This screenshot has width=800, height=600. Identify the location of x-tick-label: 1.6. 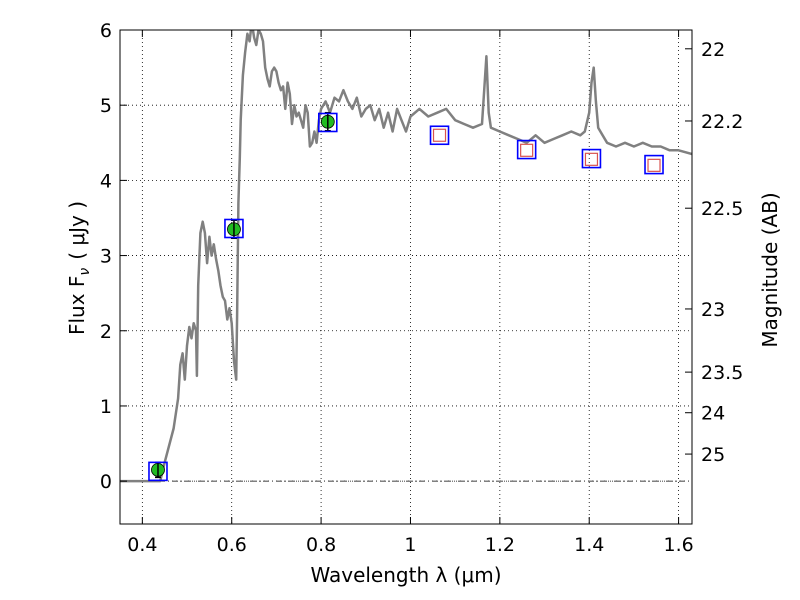
(678, 545).